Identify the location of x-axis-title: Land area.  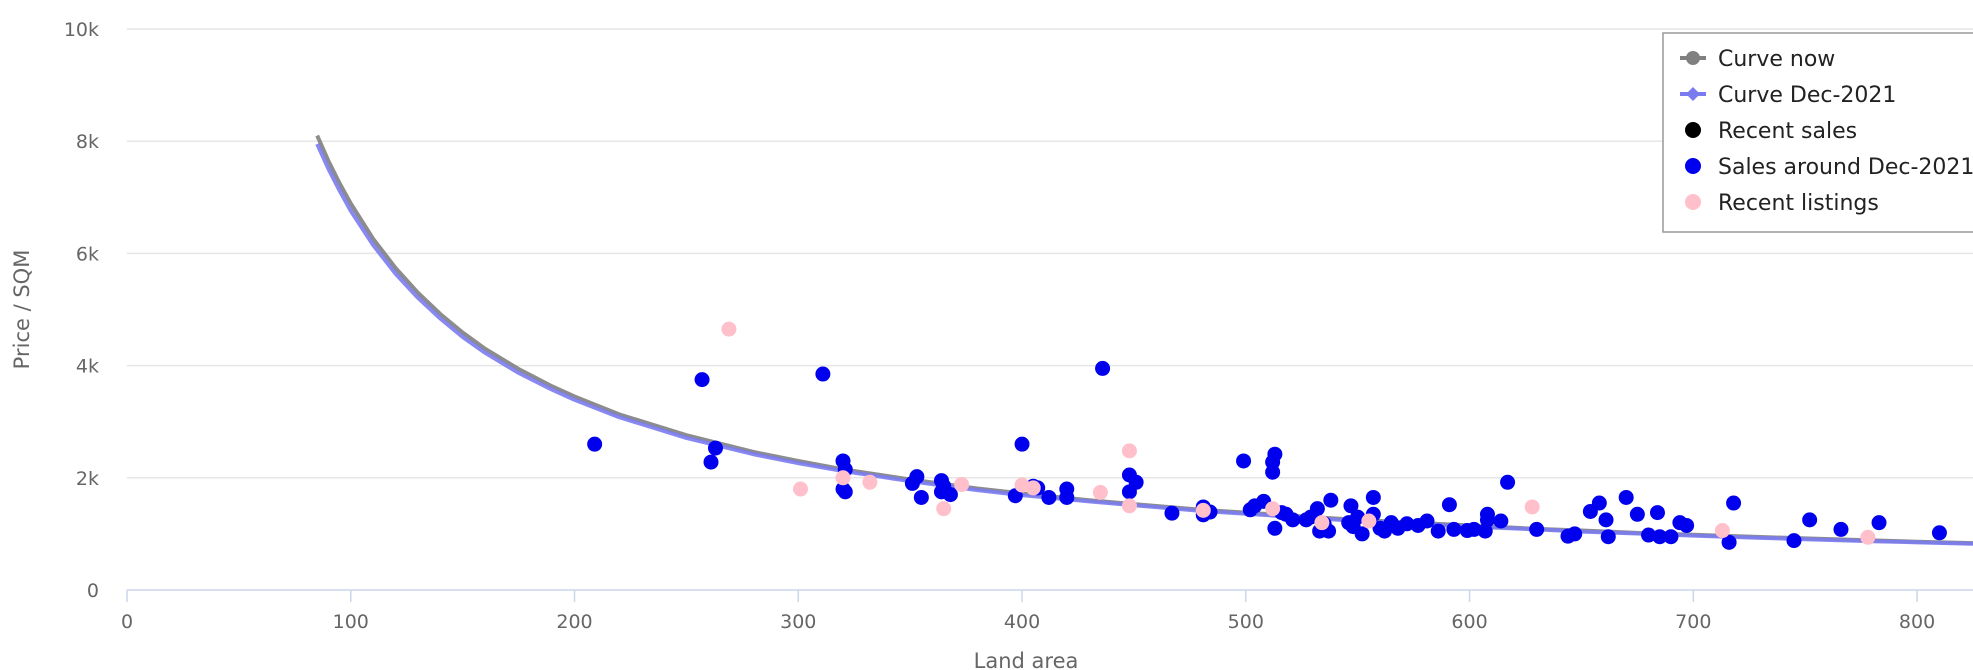
(1026, 659).